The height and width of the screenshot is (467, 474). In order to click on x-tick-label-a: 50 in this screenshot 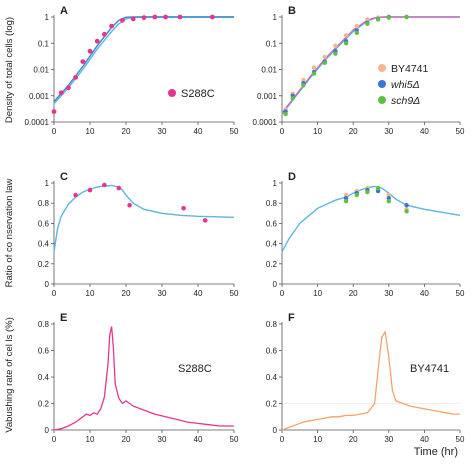, I will do `click(234, 131)`.